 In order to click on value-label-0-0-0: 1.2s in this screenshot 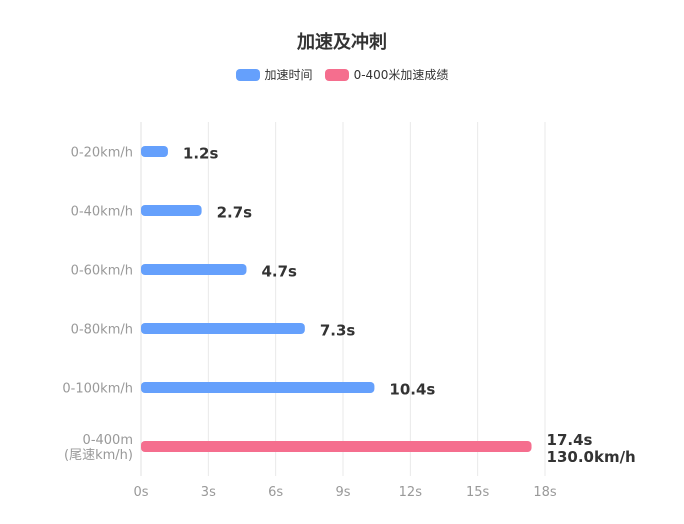, I will do `click(201, 154)`.